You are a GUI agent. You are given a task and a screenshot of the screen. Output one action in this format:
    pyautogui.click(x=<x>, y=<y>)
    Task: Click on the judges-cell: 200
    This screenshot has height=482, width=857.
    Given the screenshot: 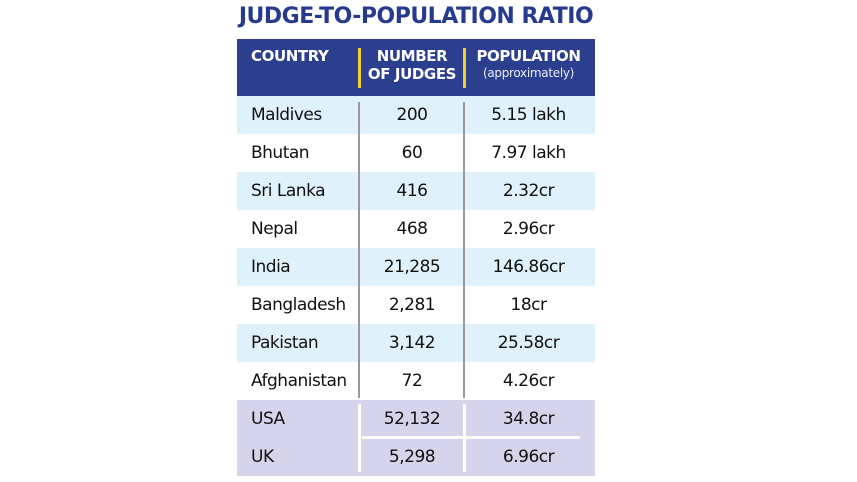 What is the action you would take?
    pyautogui.click(x=412, y=115)
    